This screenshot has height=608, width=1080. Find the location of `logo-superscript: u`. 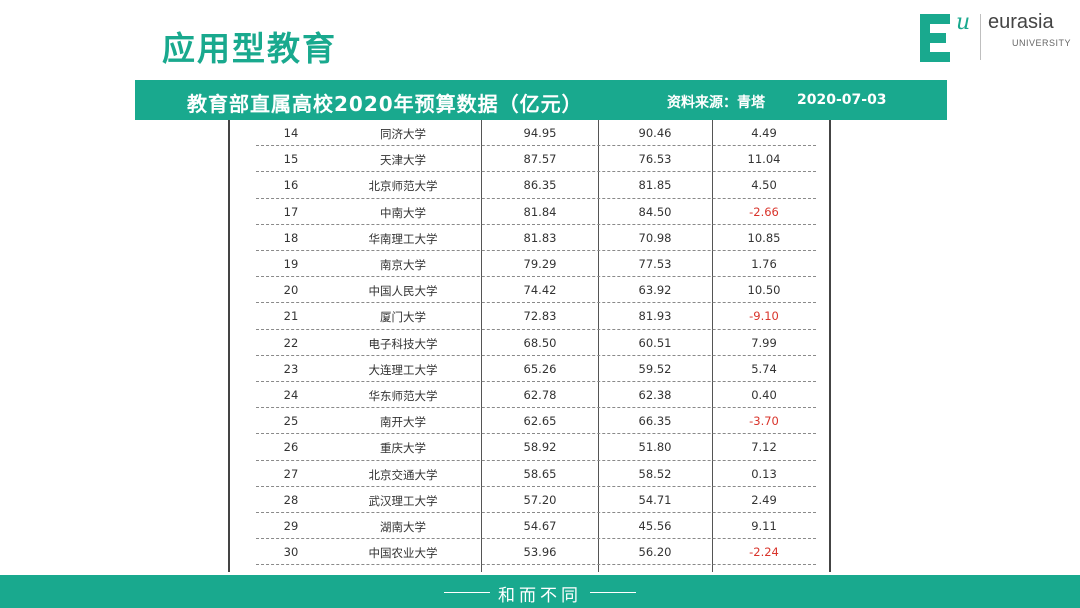

logo-superscript: u is located at coordinates (963, 22).